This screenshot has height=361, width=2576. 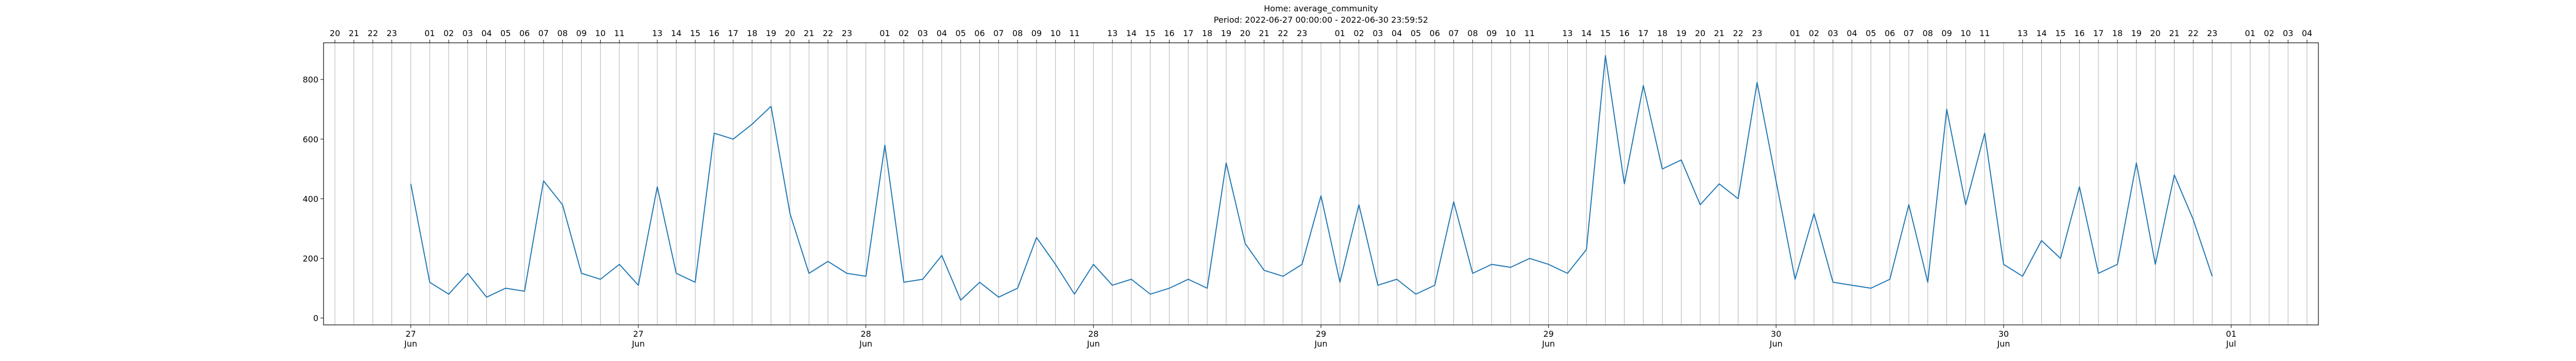 What do you see at coordinates (310, 259) in the screenshot?
I see `y-tick-label: 200` at bounding box center [310, 259].